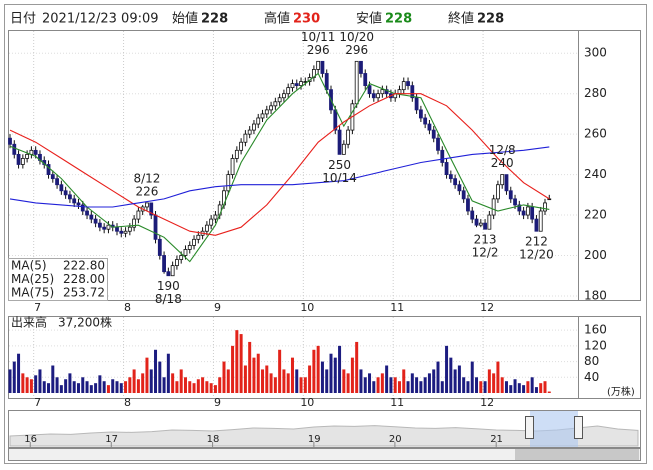 This screenshot has height=470, width=653. What do you see at coordinates (324, 454) in the screenshot?
I see `scrollbar` at bounding box center [324, 454].